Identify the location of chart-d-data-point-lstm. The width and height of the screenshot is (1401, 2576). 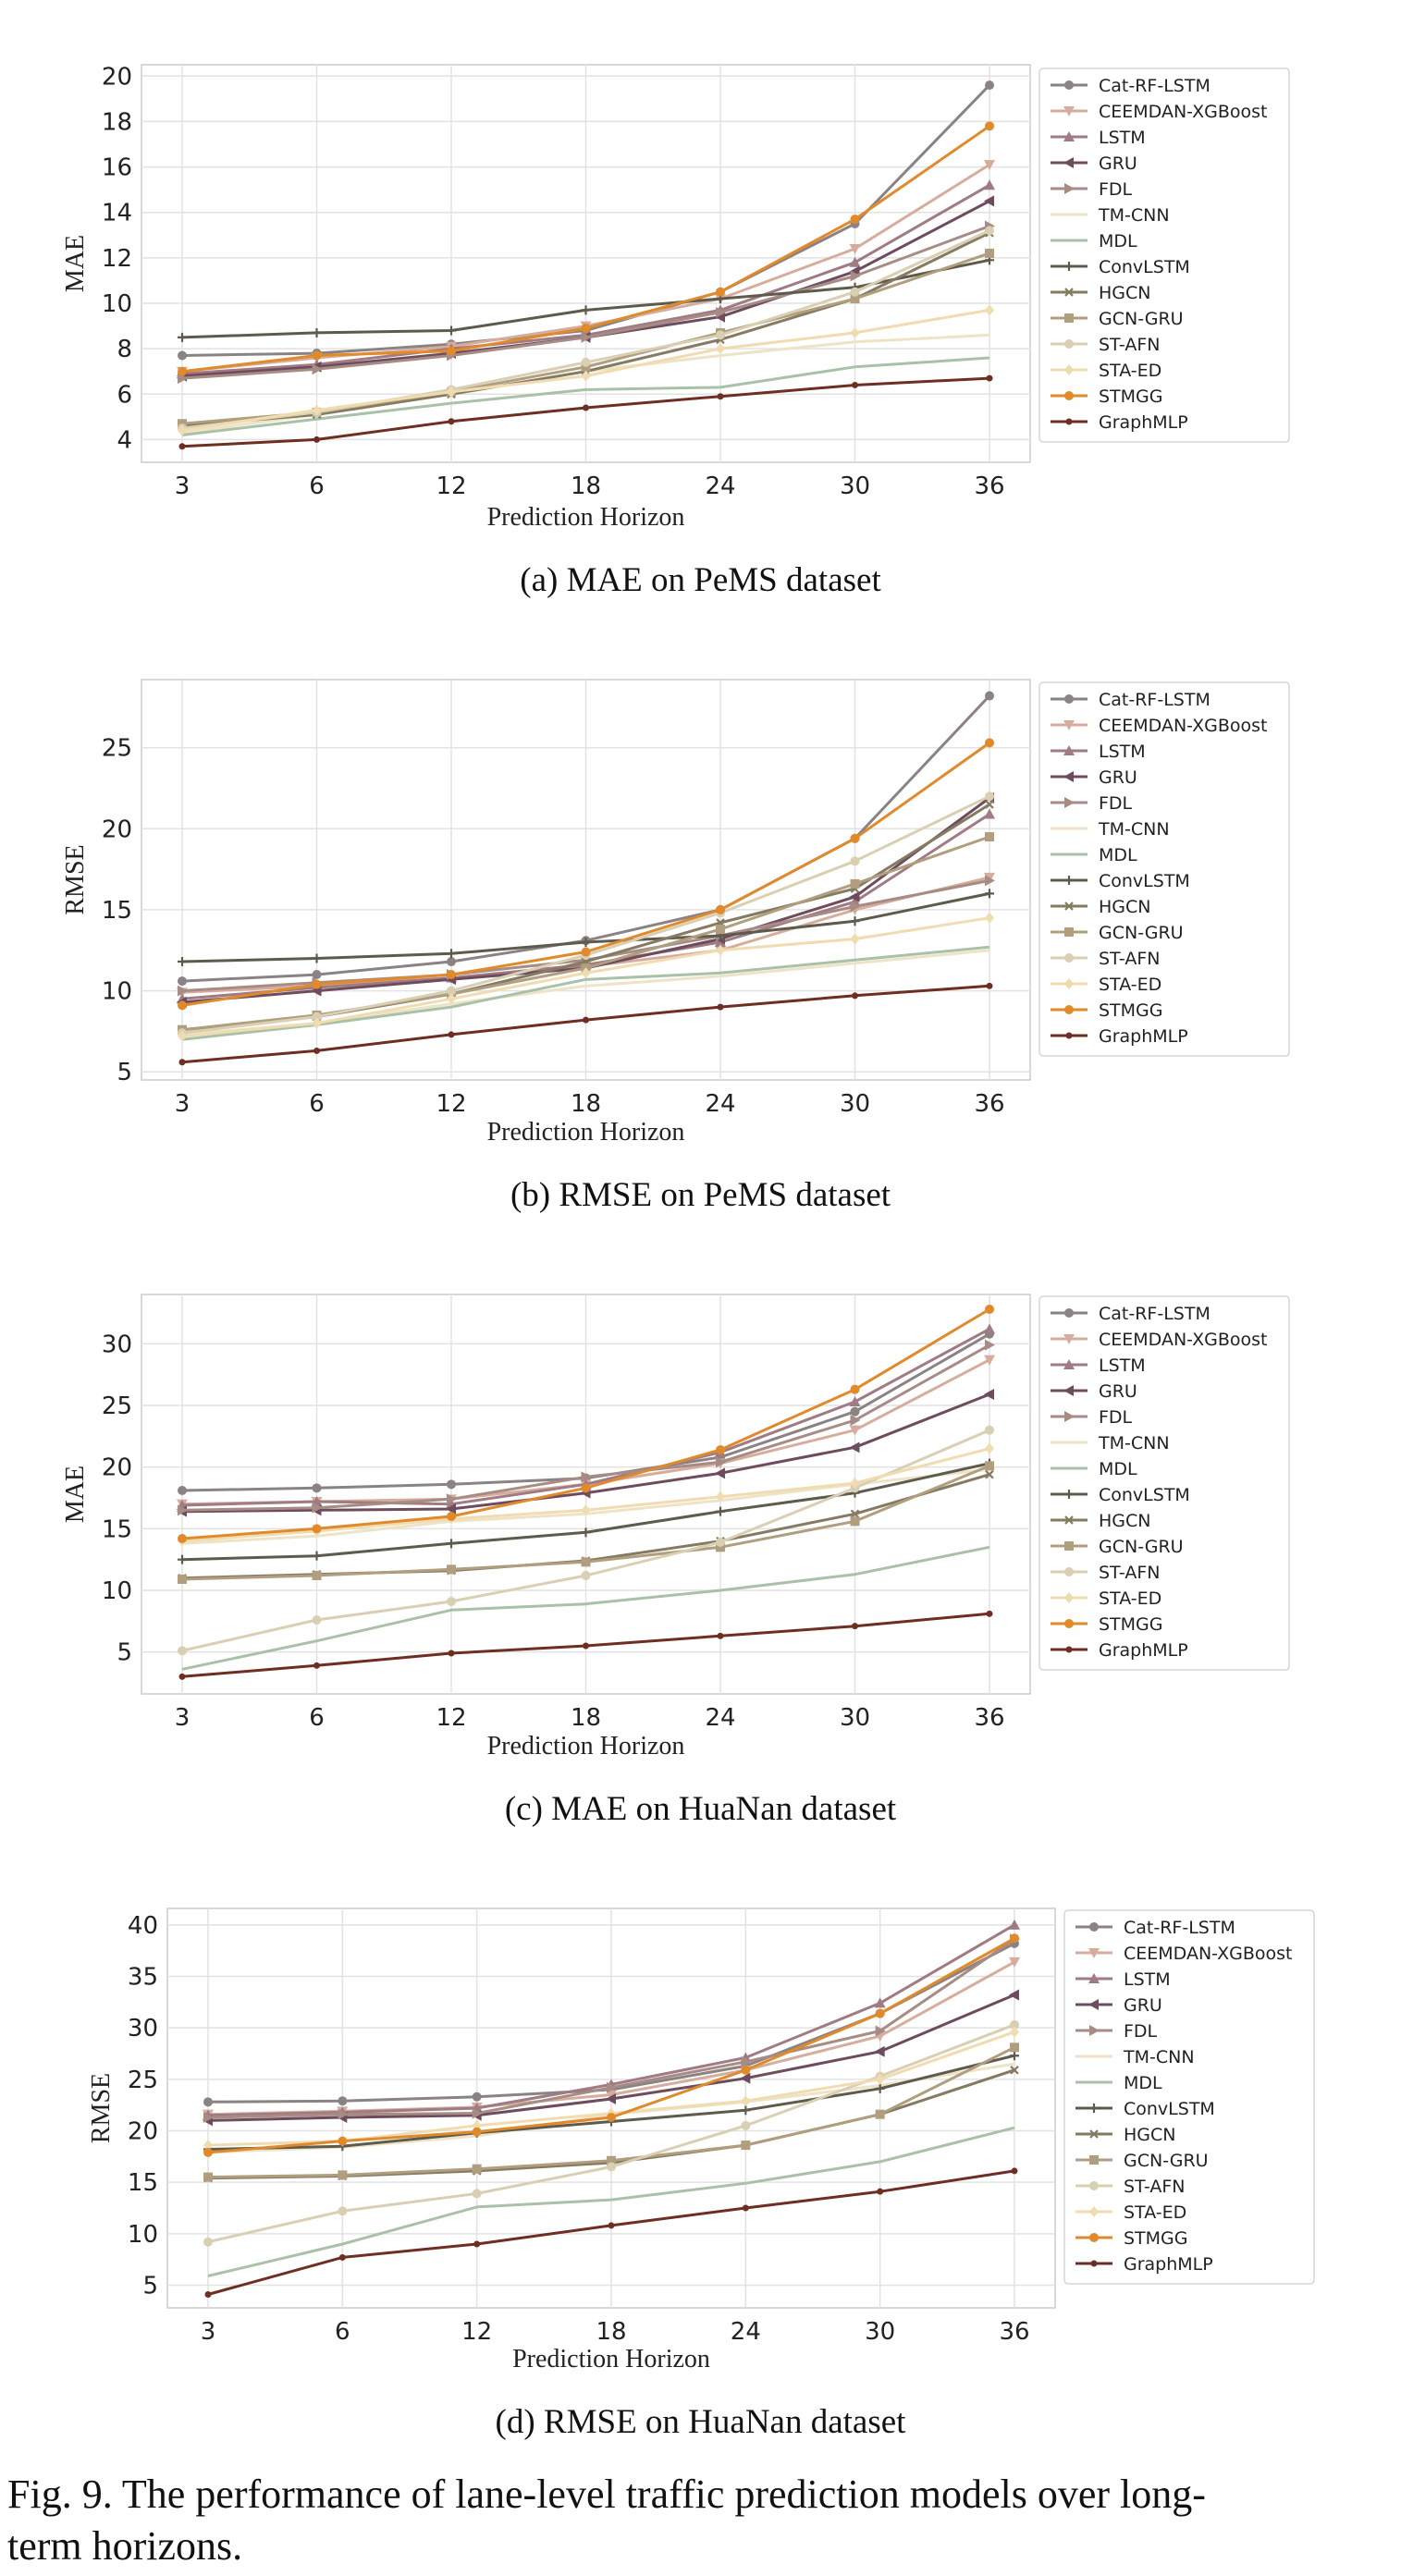
(1014, 1925).